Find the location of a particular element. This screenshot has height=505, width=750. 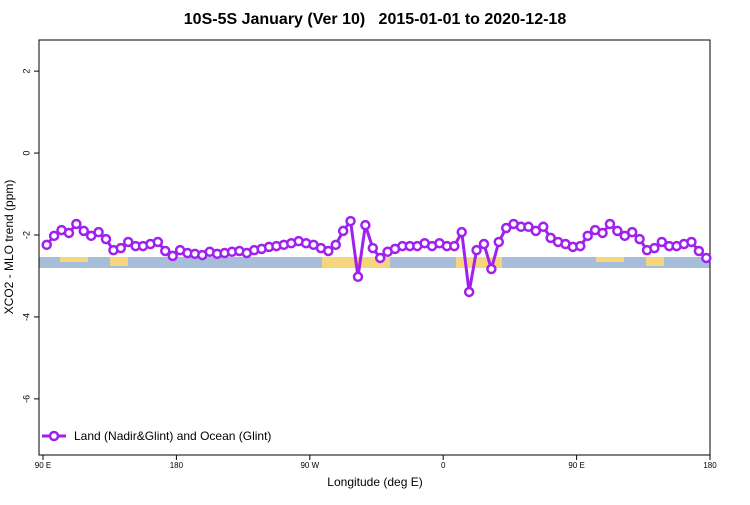

x-tick-label: 90 W is located at coordinates (309, 465).